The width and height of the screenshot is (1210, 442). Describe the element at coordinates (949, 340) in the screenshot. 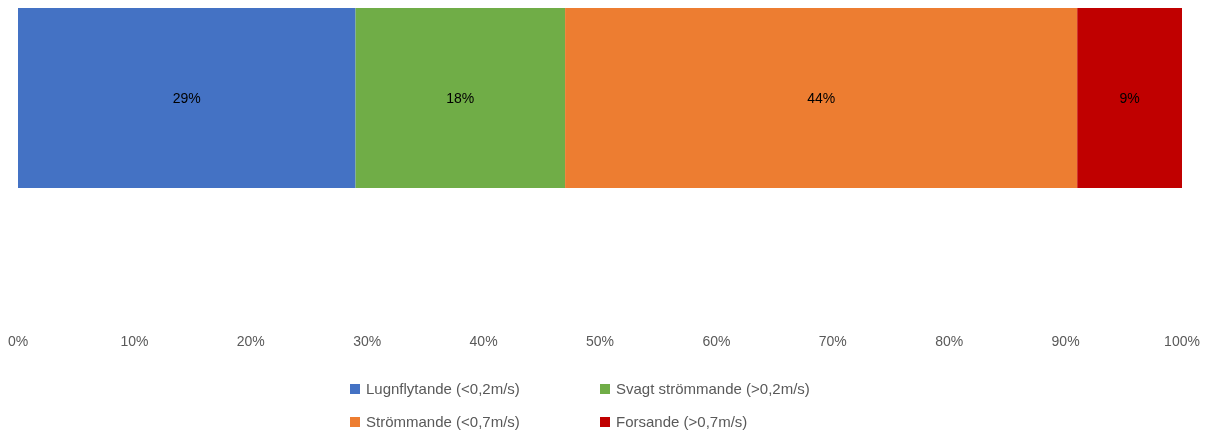

I see `x-tick-label: 80%` at that location.